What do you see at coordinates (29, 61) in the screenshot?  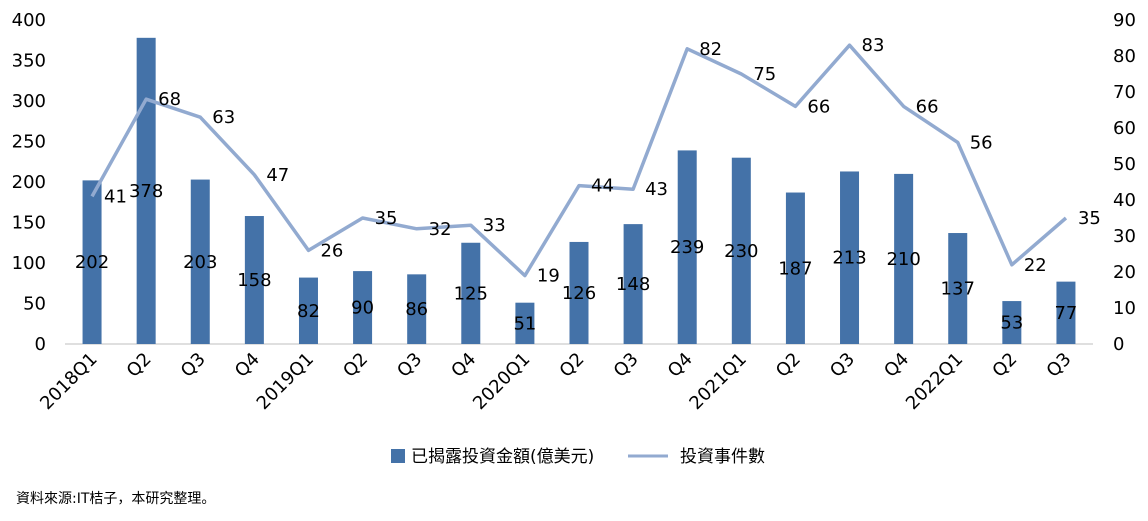 I see `left-tick-label: 350` at bounding box center [29, 61].